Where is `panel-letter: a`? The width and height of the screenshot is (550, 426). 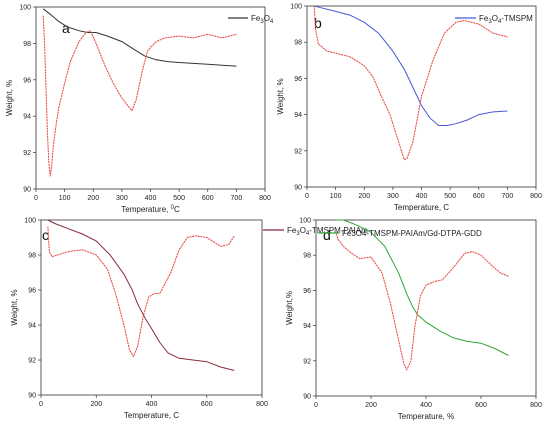 panel-letter: a is located at coordinates (66, 28).